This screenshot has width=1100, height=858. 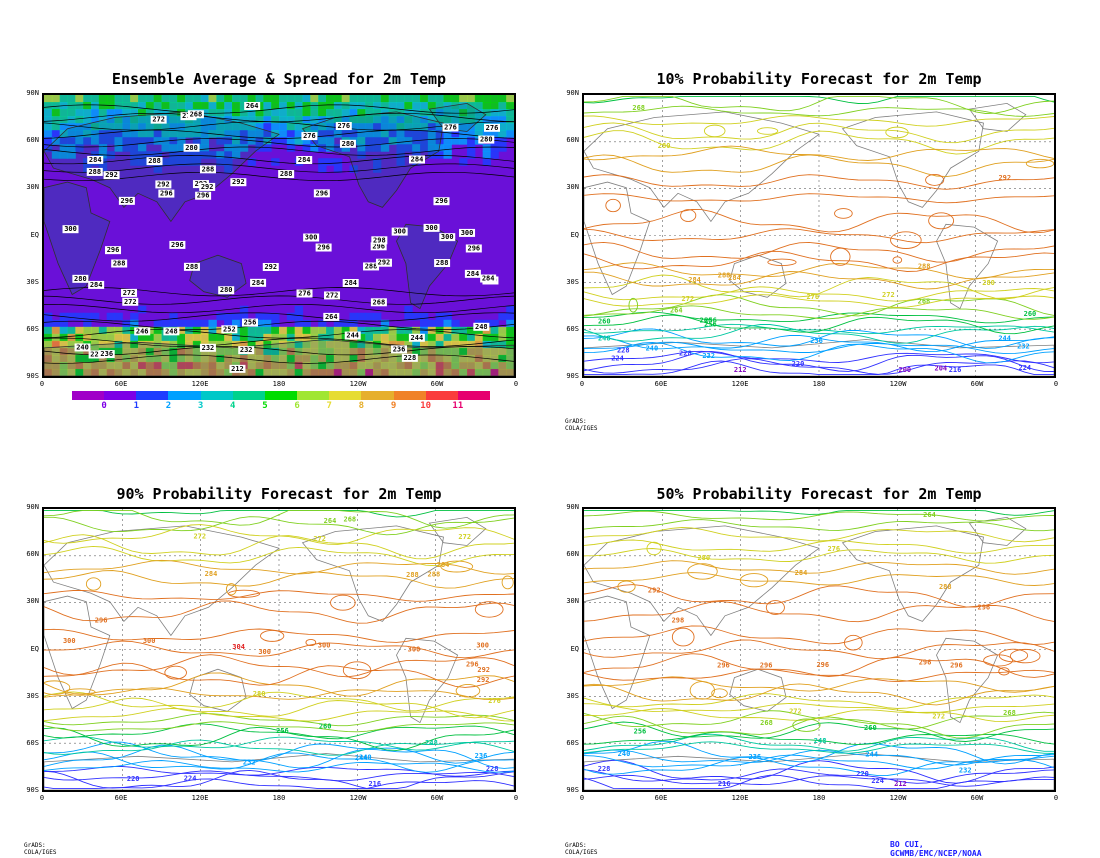 What do you see at coordinates (358, 384) in the screenshot?
I see `lon-tick-label: 120W` at bounding box center [358, 384].